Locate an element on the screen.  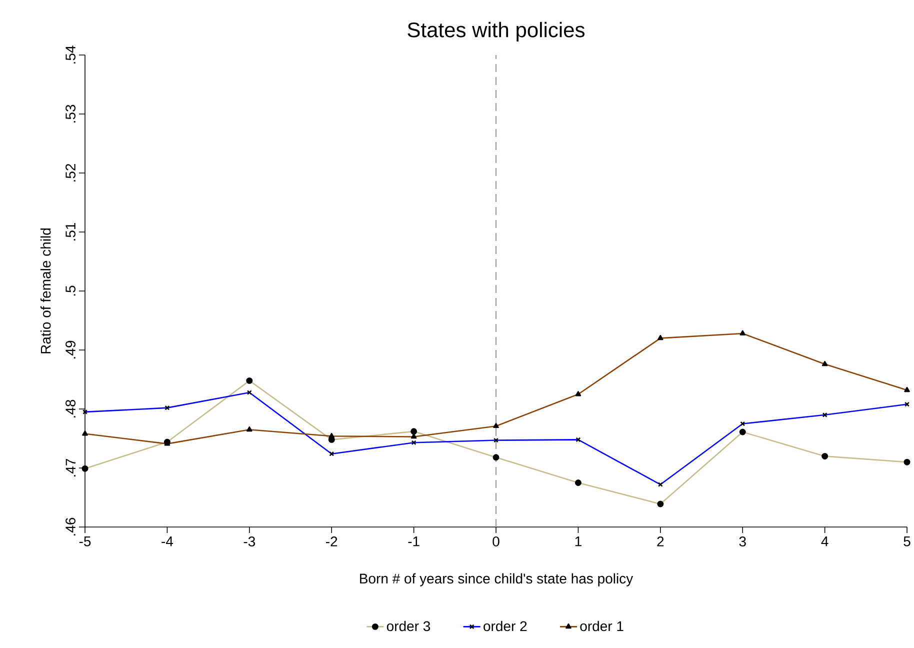
legend-label: order 3 is located at coordinates (408, 626).